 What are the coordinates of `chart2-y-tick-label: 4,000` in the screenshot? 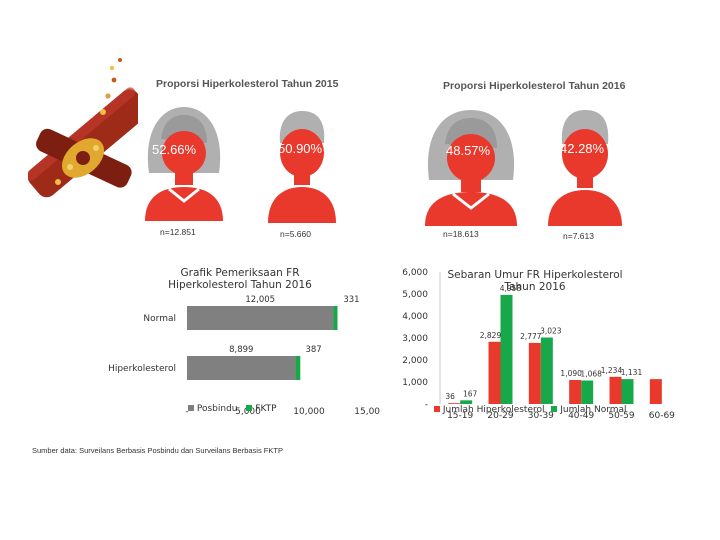 It's located at (415, 317).